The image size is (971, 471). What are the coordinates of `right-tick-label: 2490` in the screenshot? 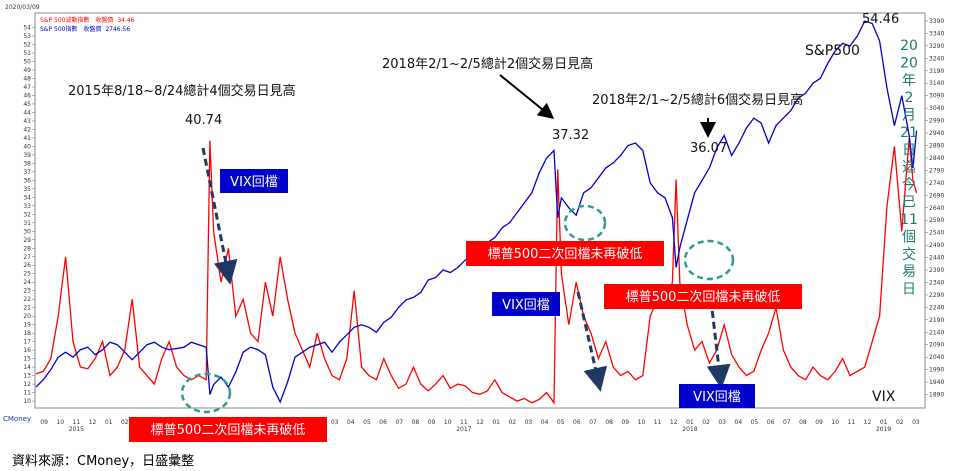 It's located at (936, 245).